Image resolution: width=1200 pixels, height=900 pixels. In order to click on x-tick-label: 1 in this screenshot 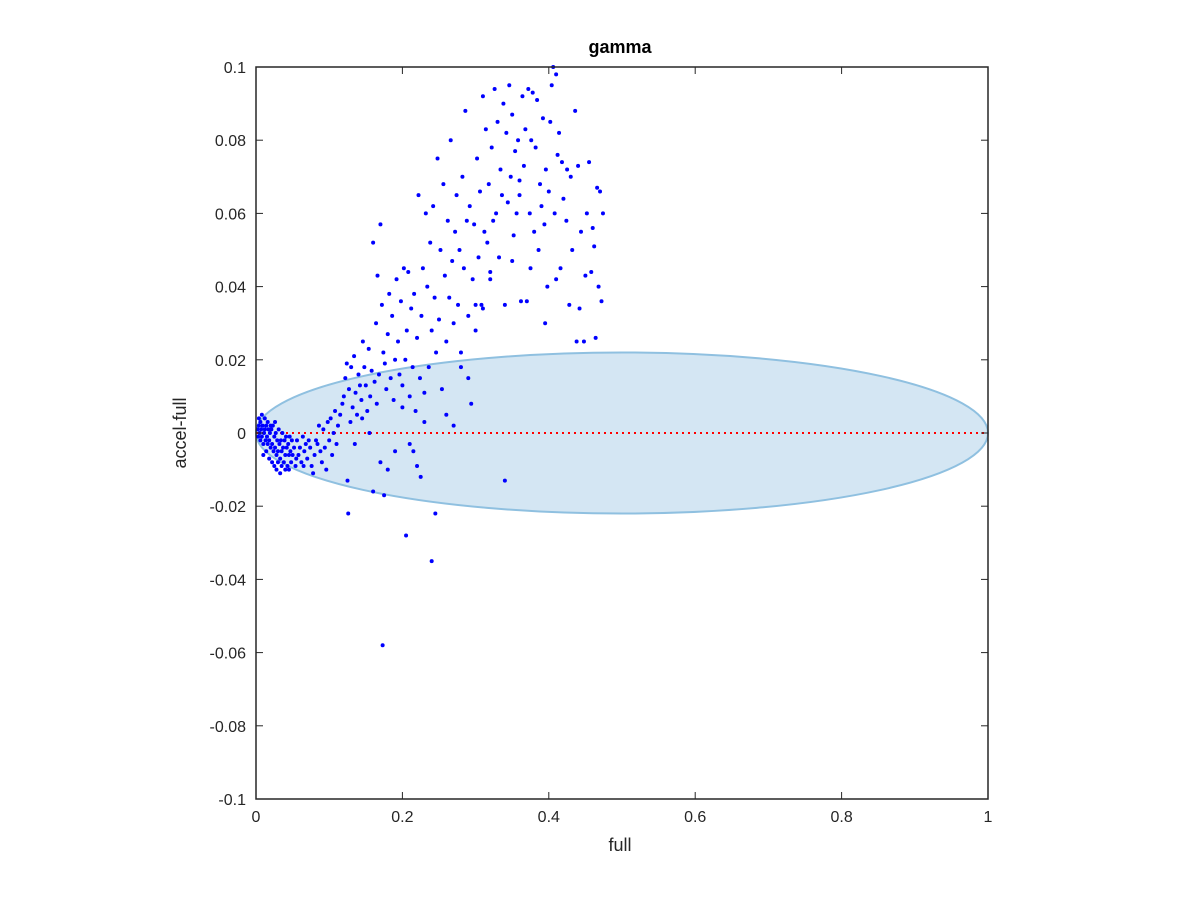, I will do `click(988, 817)`.